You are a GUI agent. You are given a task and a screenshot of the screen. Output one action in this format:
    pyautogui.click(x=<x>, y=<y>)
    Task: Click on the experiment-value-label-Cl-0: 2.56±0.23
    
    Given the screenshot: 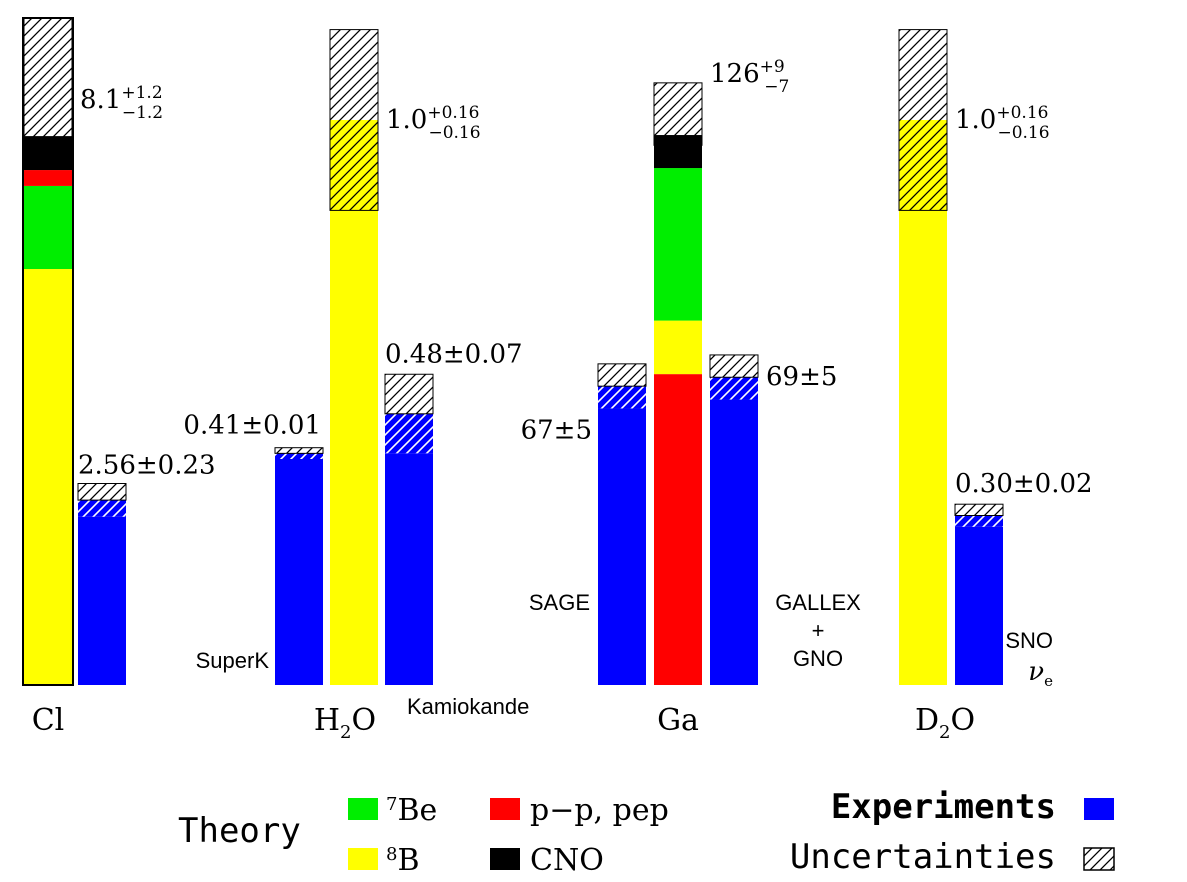 What is the action you would take?
    pyautogui.click(x=147, y=466)
    